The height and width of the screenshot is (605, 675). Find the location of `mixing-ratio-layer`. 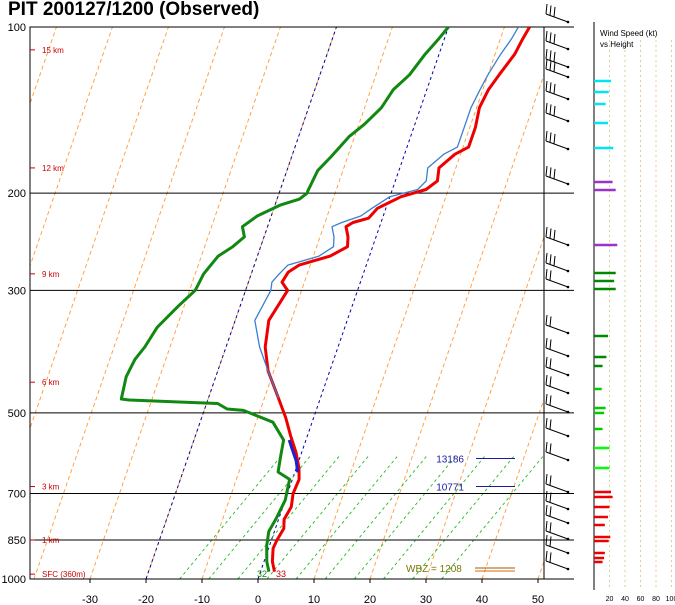

mixing-ratio-layer is located at coordinates (361, 517).